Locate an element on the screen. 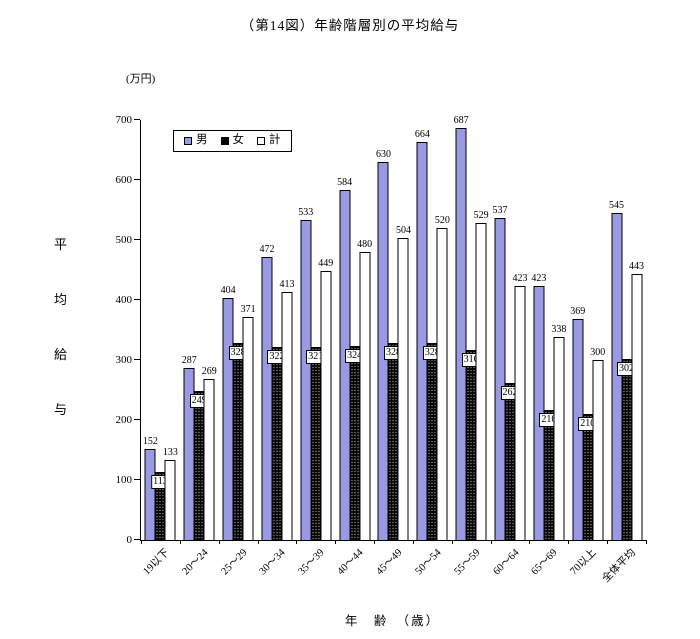  bar-value-label: 338 is located at coordinates (559, 330).